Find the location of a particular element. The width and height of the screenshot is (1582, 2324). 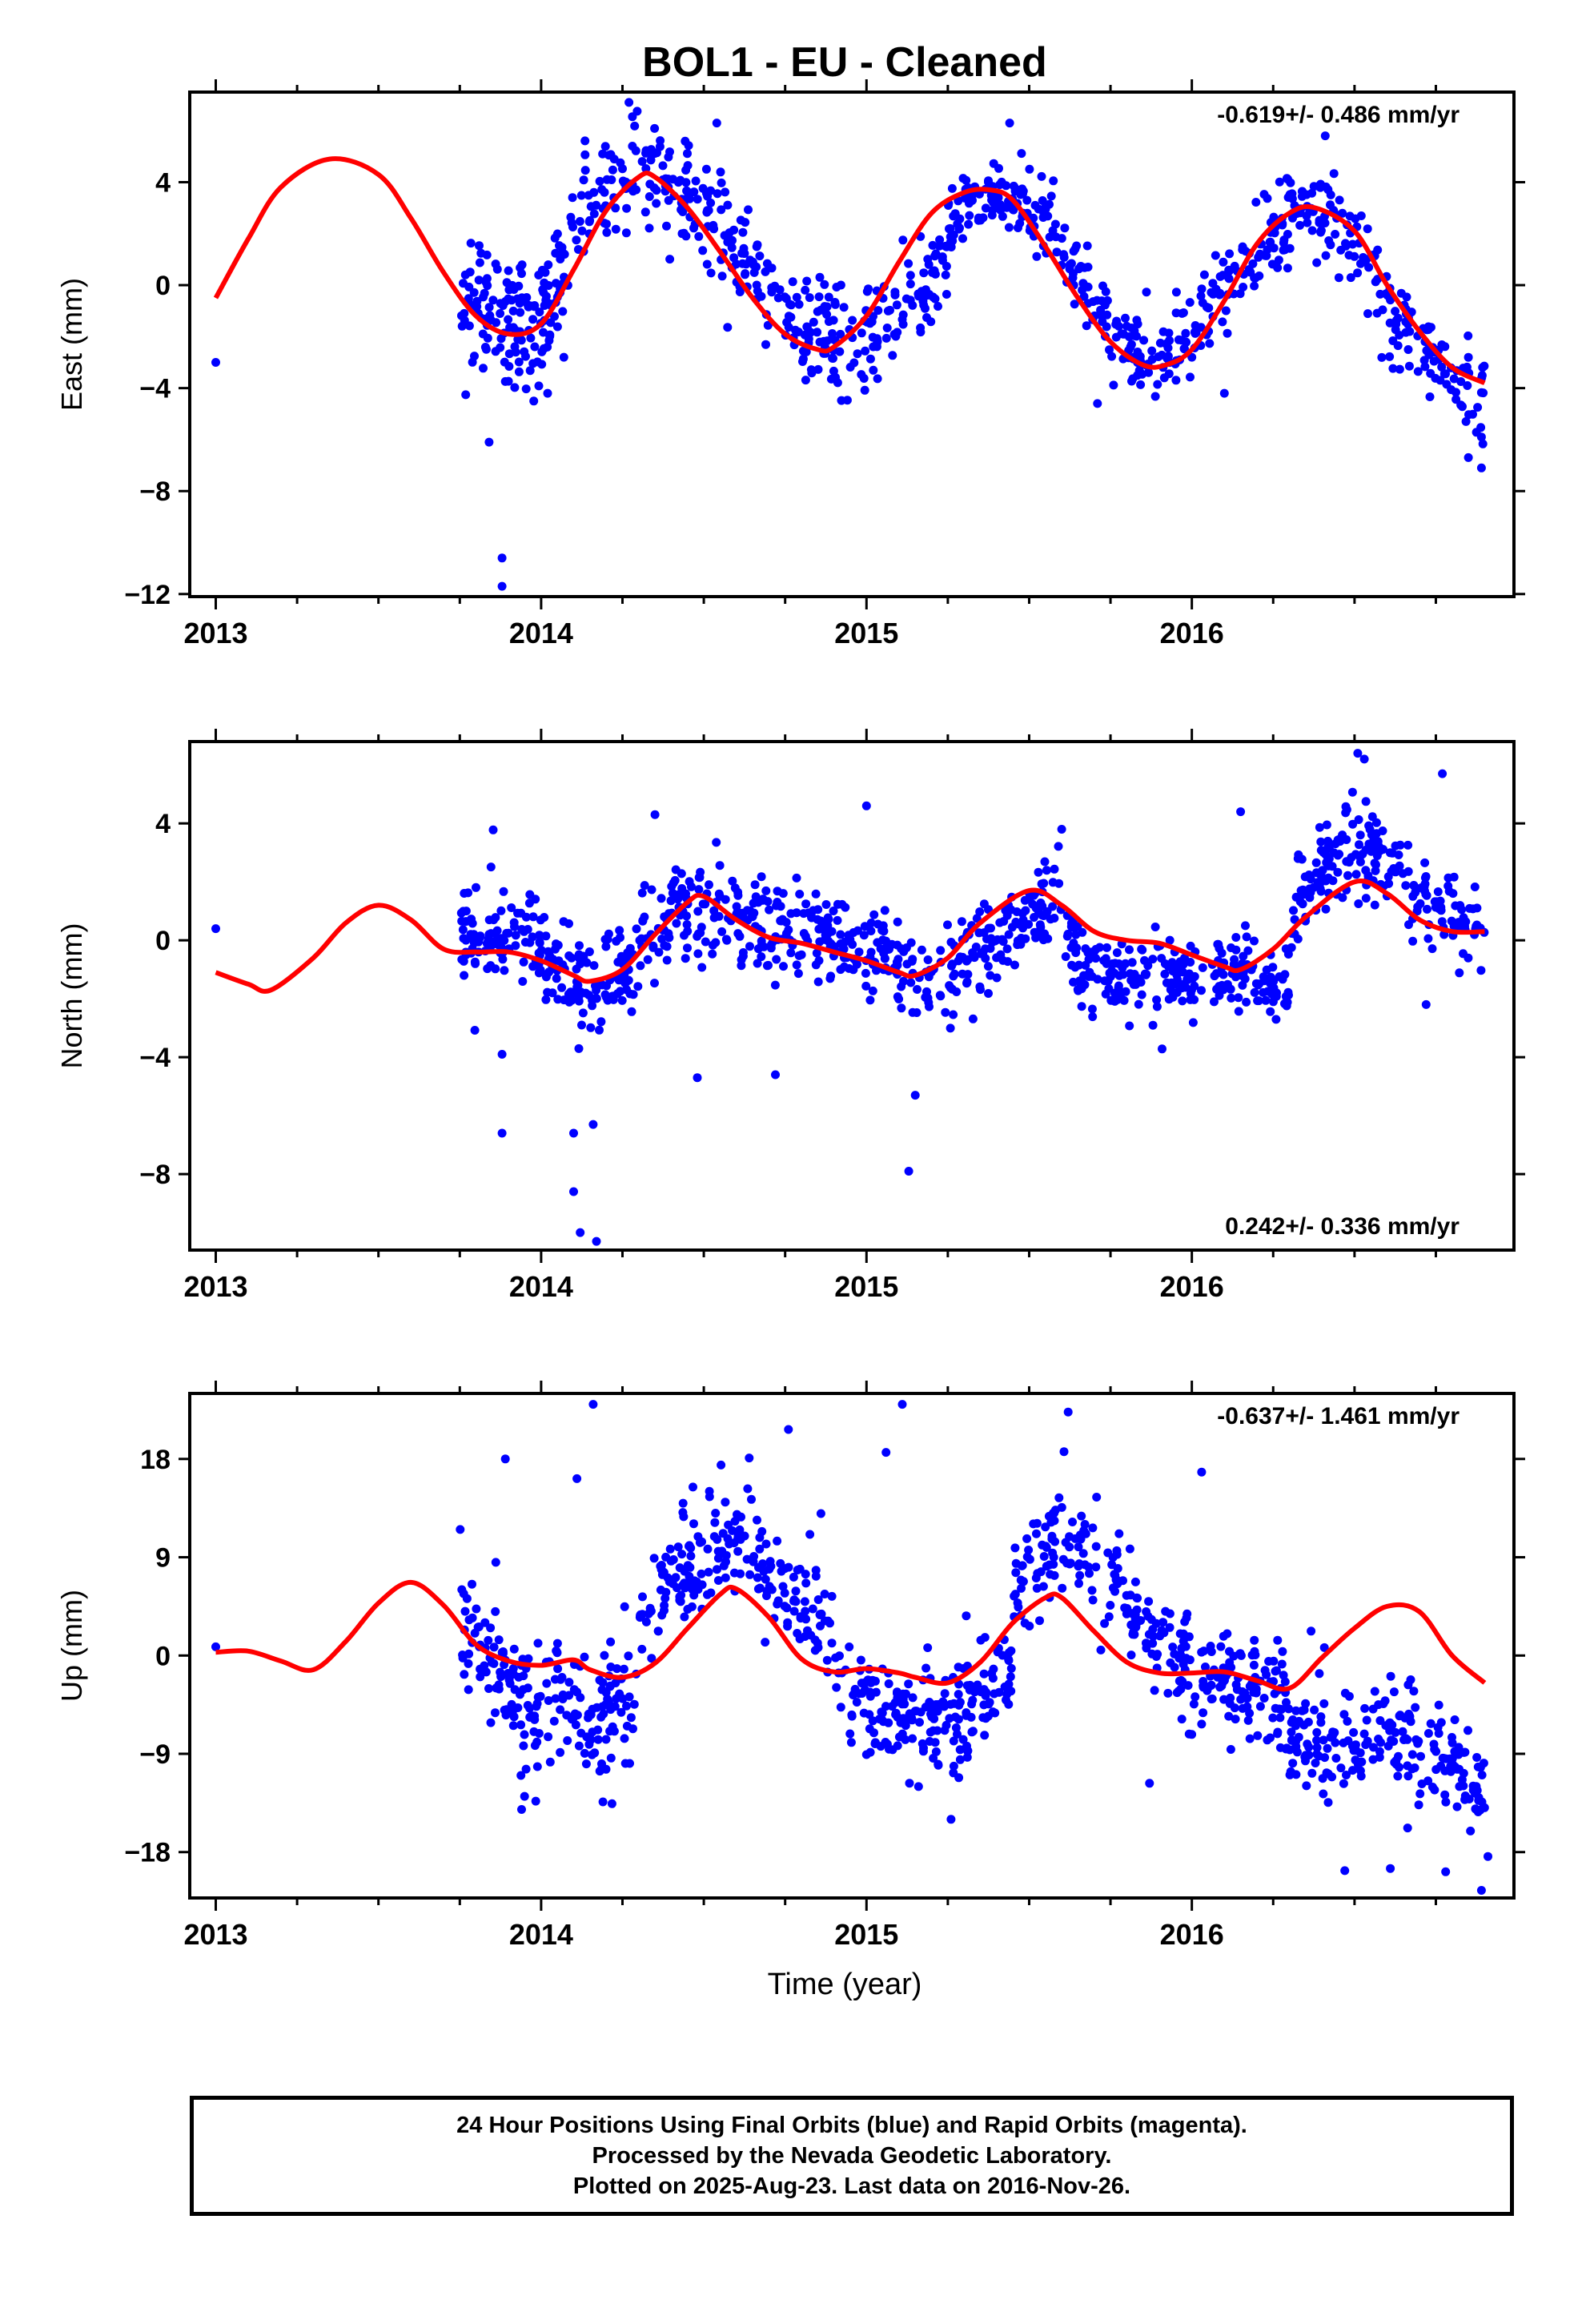

x-tick-label: 2015 is located at coordinates (866, 1286).